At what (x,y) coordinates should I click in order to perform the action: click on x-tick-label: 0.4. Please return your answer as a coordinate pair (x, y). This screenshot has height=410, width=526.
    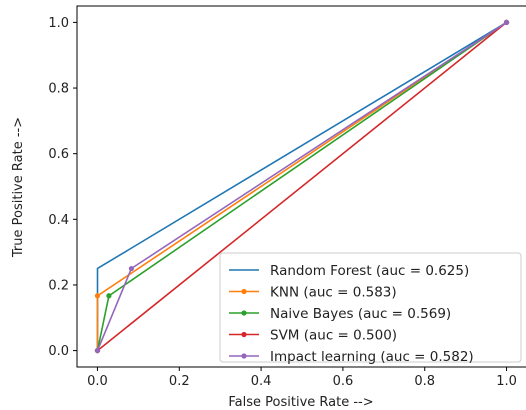
    Looking at the image, I should click on (261, 381).